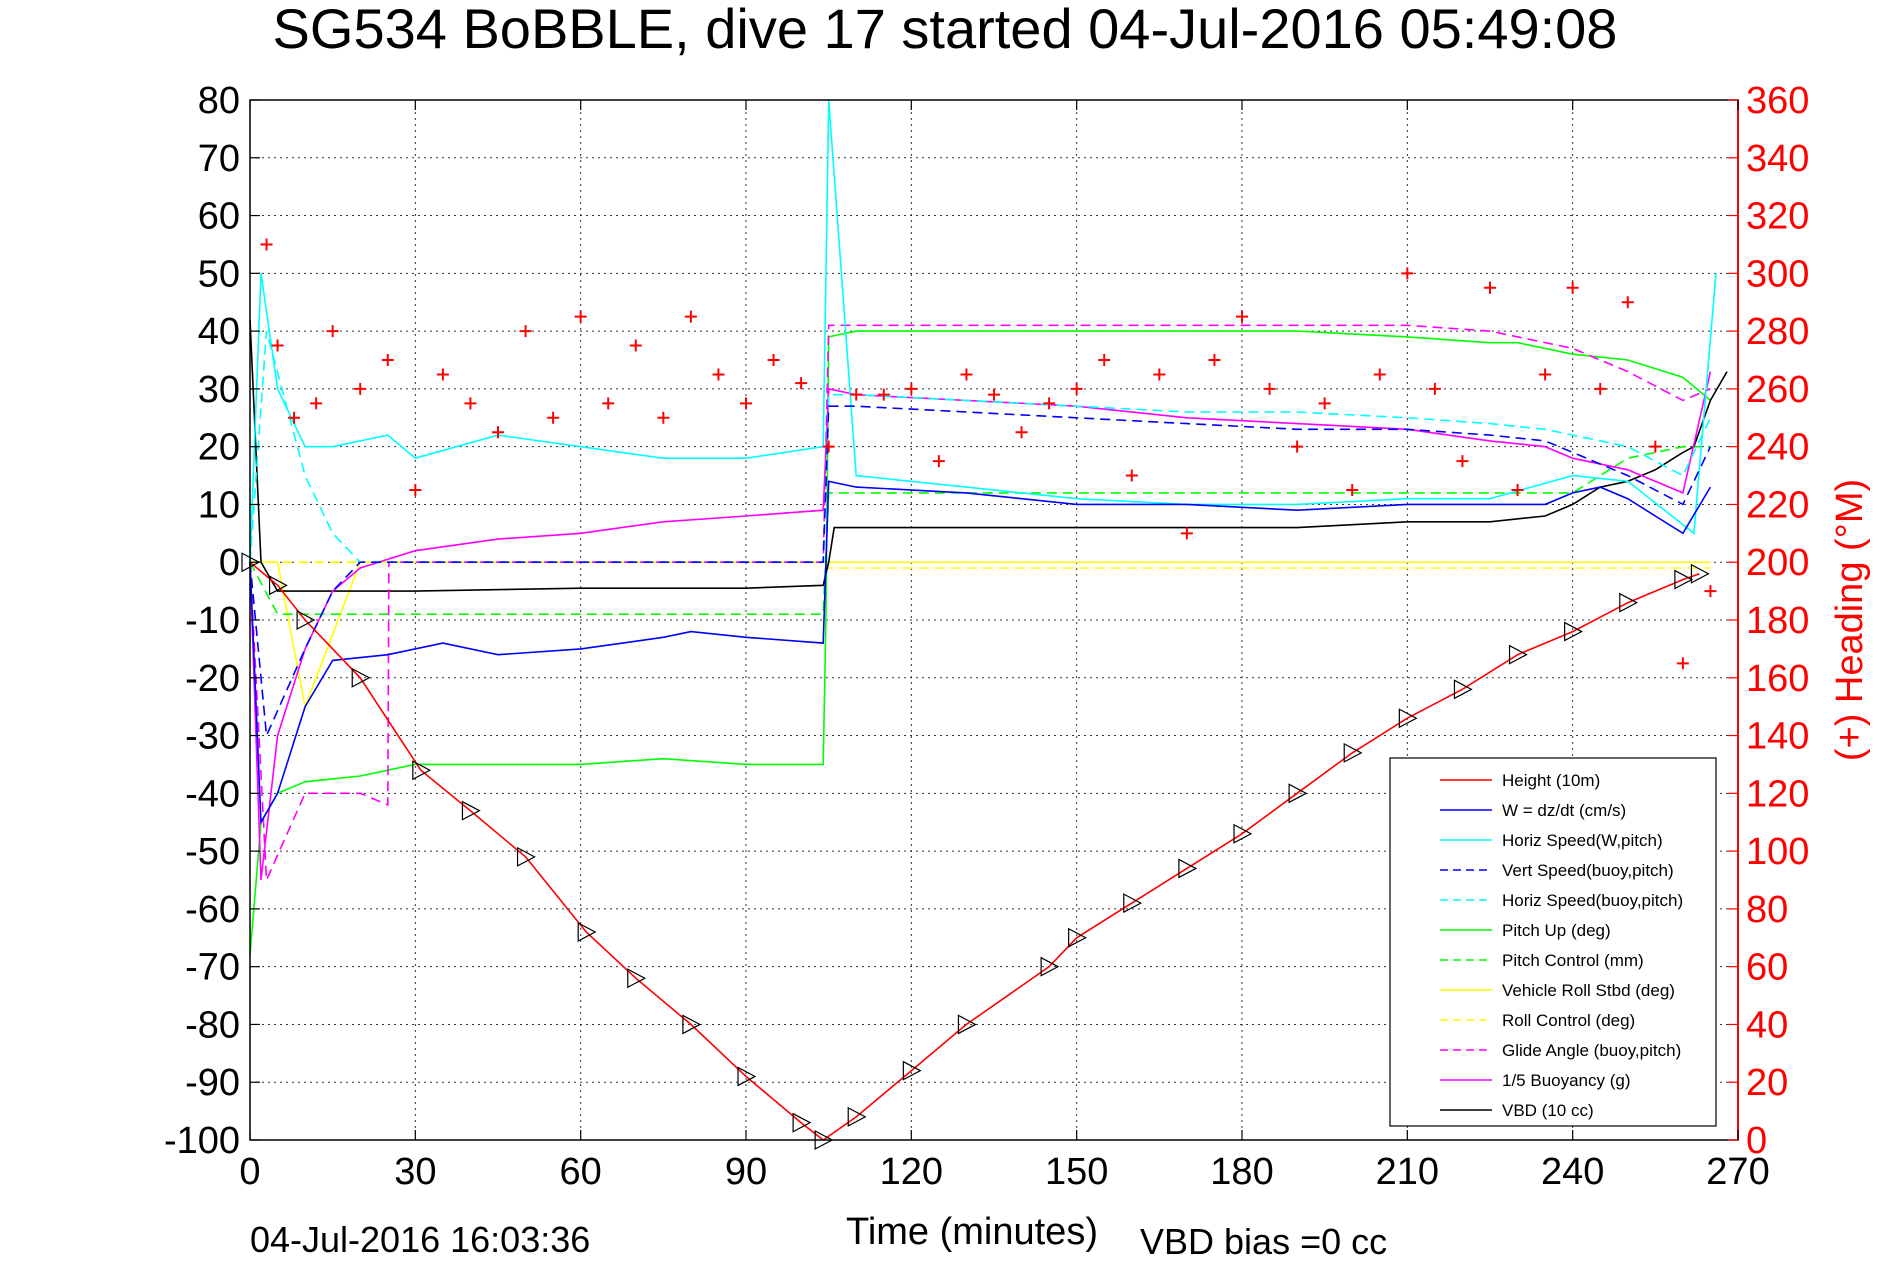  I want to click on x-tick-label: 270, so click(1737, 1172).